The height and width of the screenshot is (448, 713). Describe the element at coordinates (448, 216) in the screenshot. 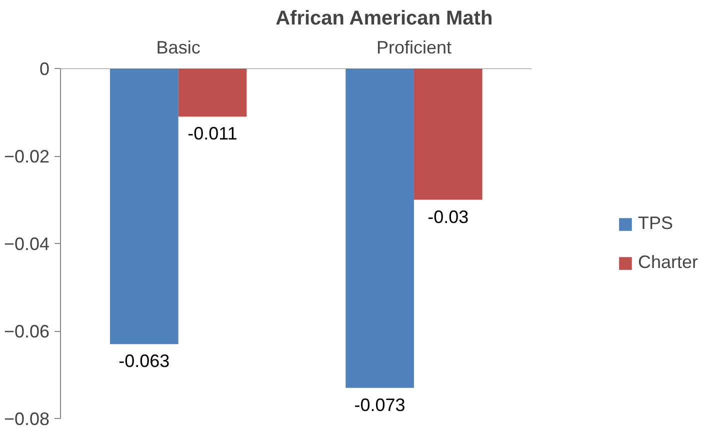

I see `data-label: -0.03` at that location.